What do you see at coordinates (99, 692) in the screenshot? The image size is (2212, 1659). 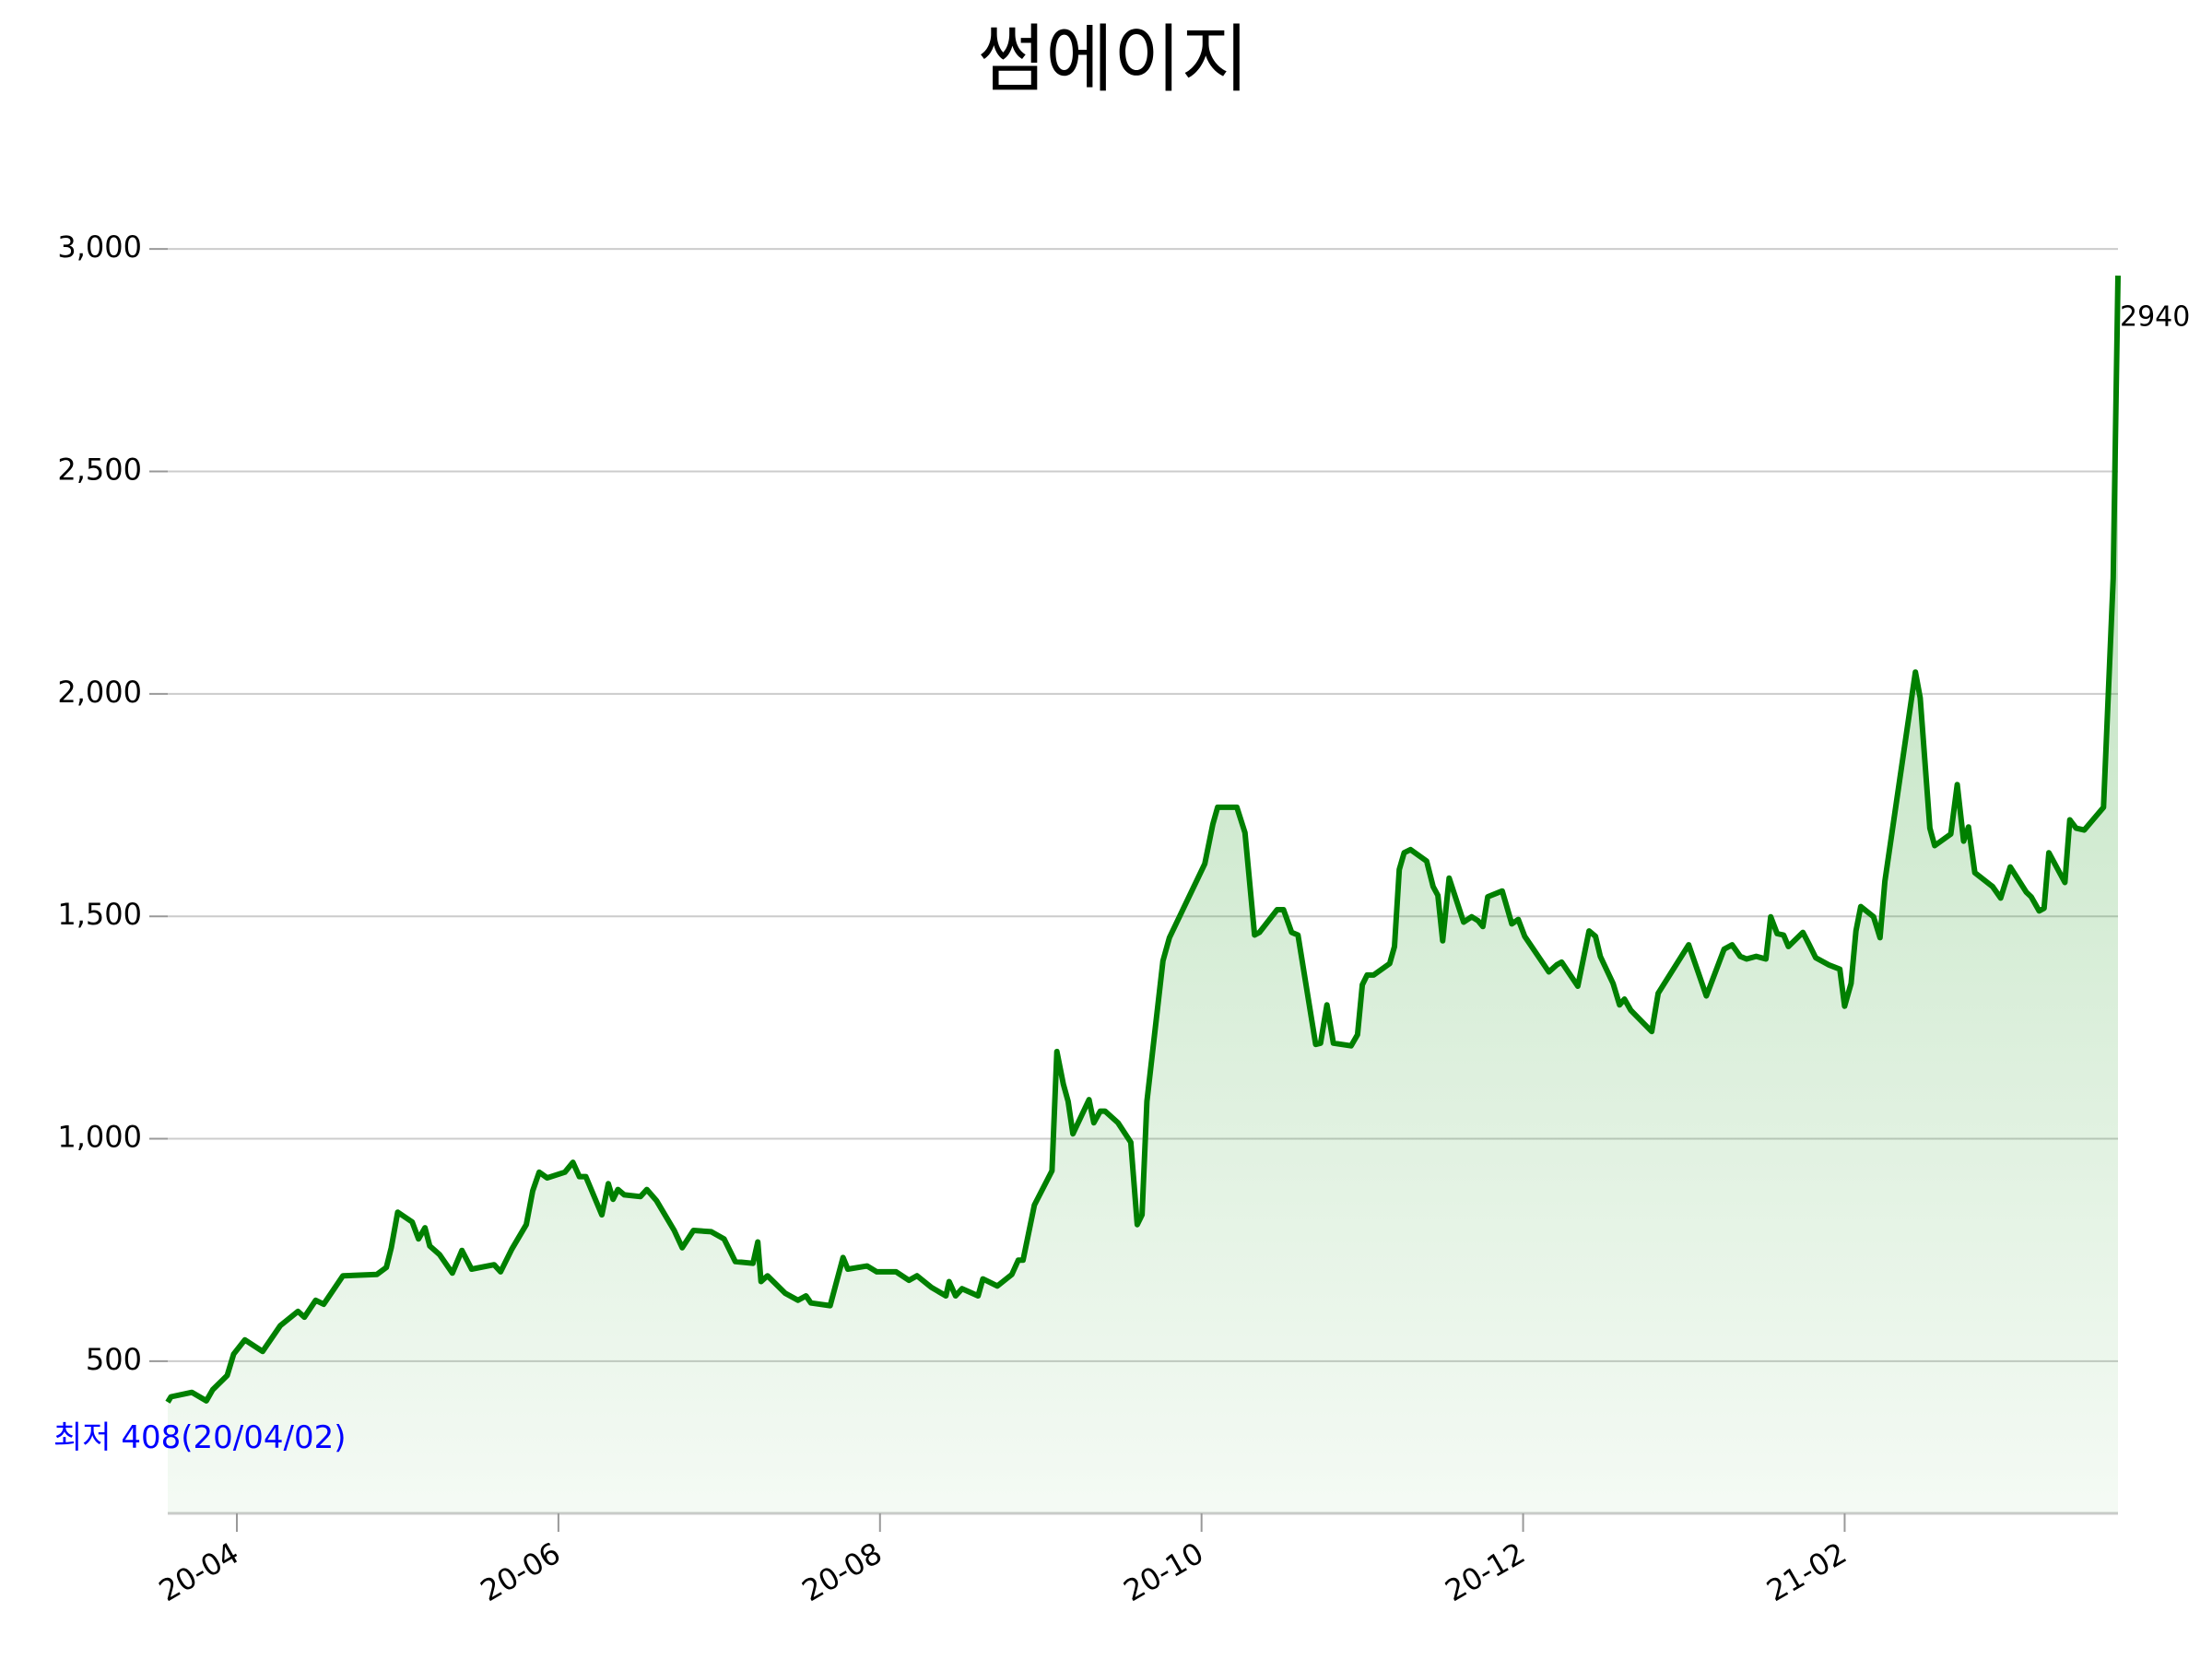 I see `y-tick-label: 2,000` at bounding box center [99, 692].